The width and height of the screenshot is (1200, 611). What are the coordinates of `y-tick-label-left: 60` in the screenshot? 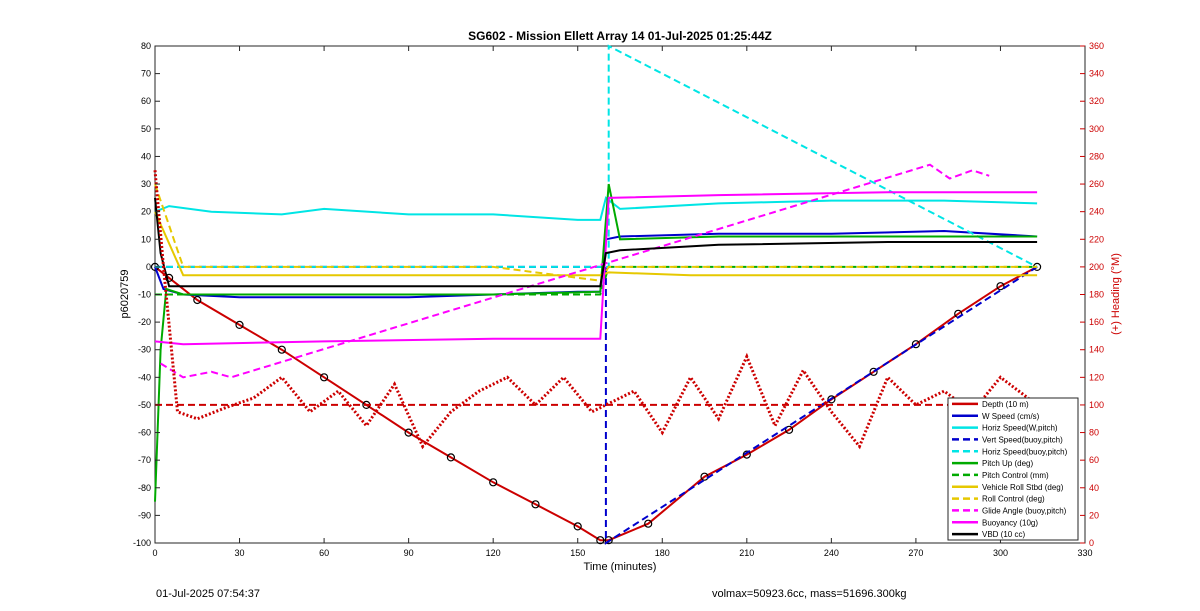 It's located at (146, 101).